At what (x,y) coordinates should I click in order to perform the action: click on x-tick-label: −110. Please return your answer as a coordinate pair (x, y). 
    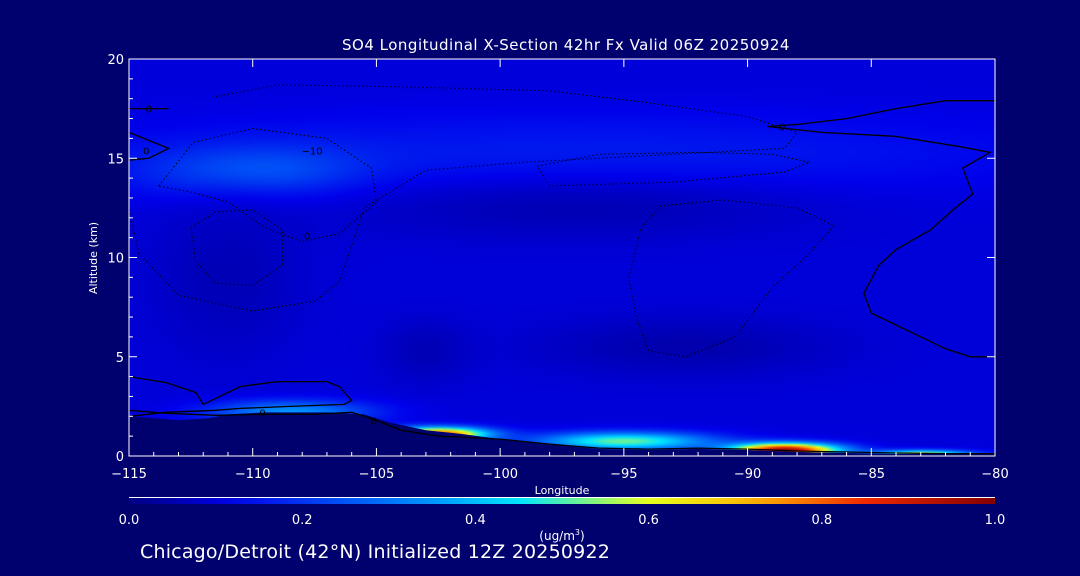
    Looking at the image, I should click on (253, 474).